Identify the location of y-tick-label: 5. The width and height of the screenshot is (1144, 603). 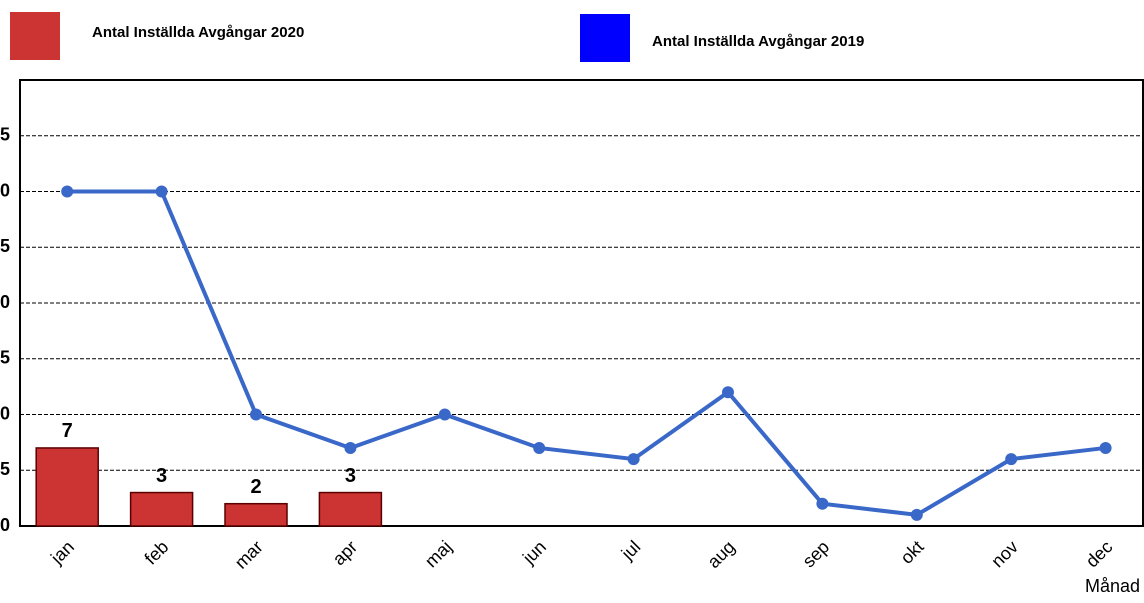
(5, 469).